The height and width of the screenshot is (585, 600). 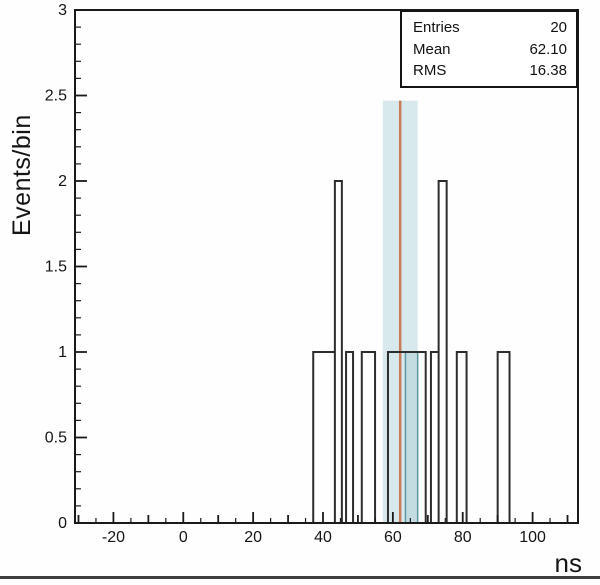 What do you see at coordinates (558, 28) in the screenshot?
I see `stats-entries-value: 20` at bounding box center [558, 28].